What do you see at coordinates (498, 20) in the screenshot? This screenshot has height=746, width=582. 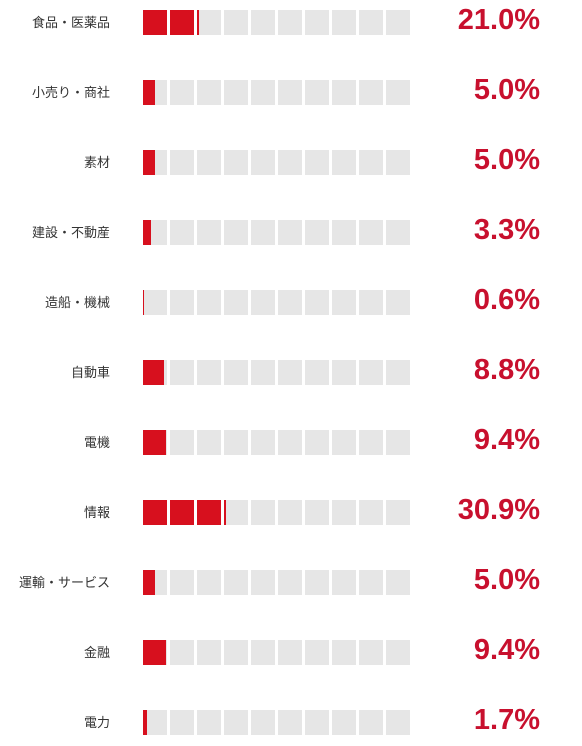 I see `value-label: 21.0%` at bounding box center [498, 20].